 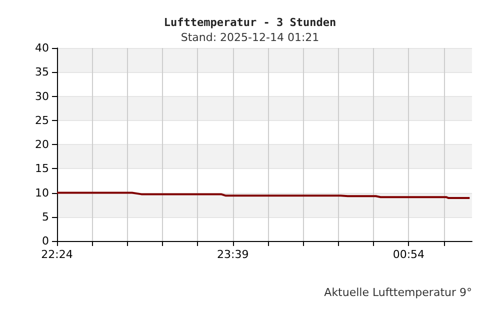 I want to click on y-tick-label: 30, so click(x=42, y=96).